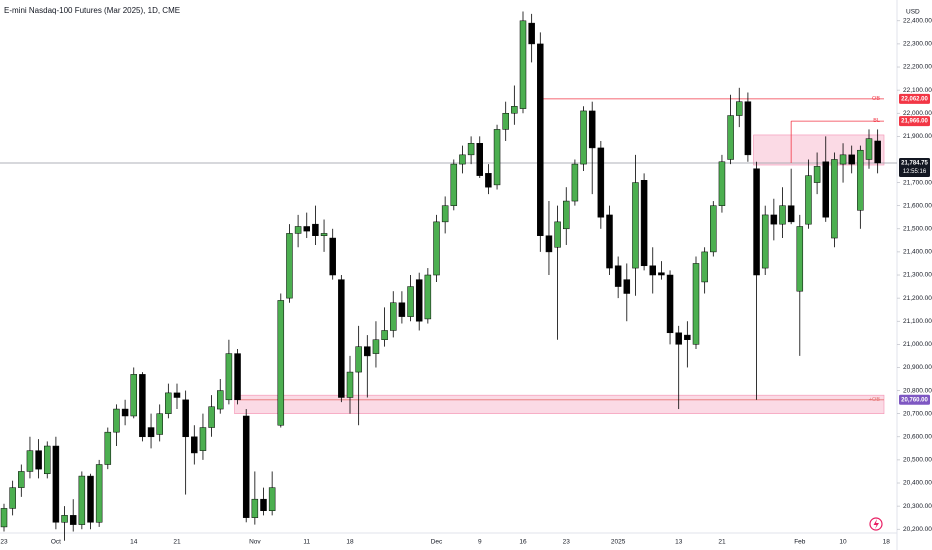 Image resolution: width=932 pixels, height=550 pixels. What do you see at coordinates (618, 542) in the screenshot?
I see `x-tick-label: 2025` at bounding box center [618, 542].